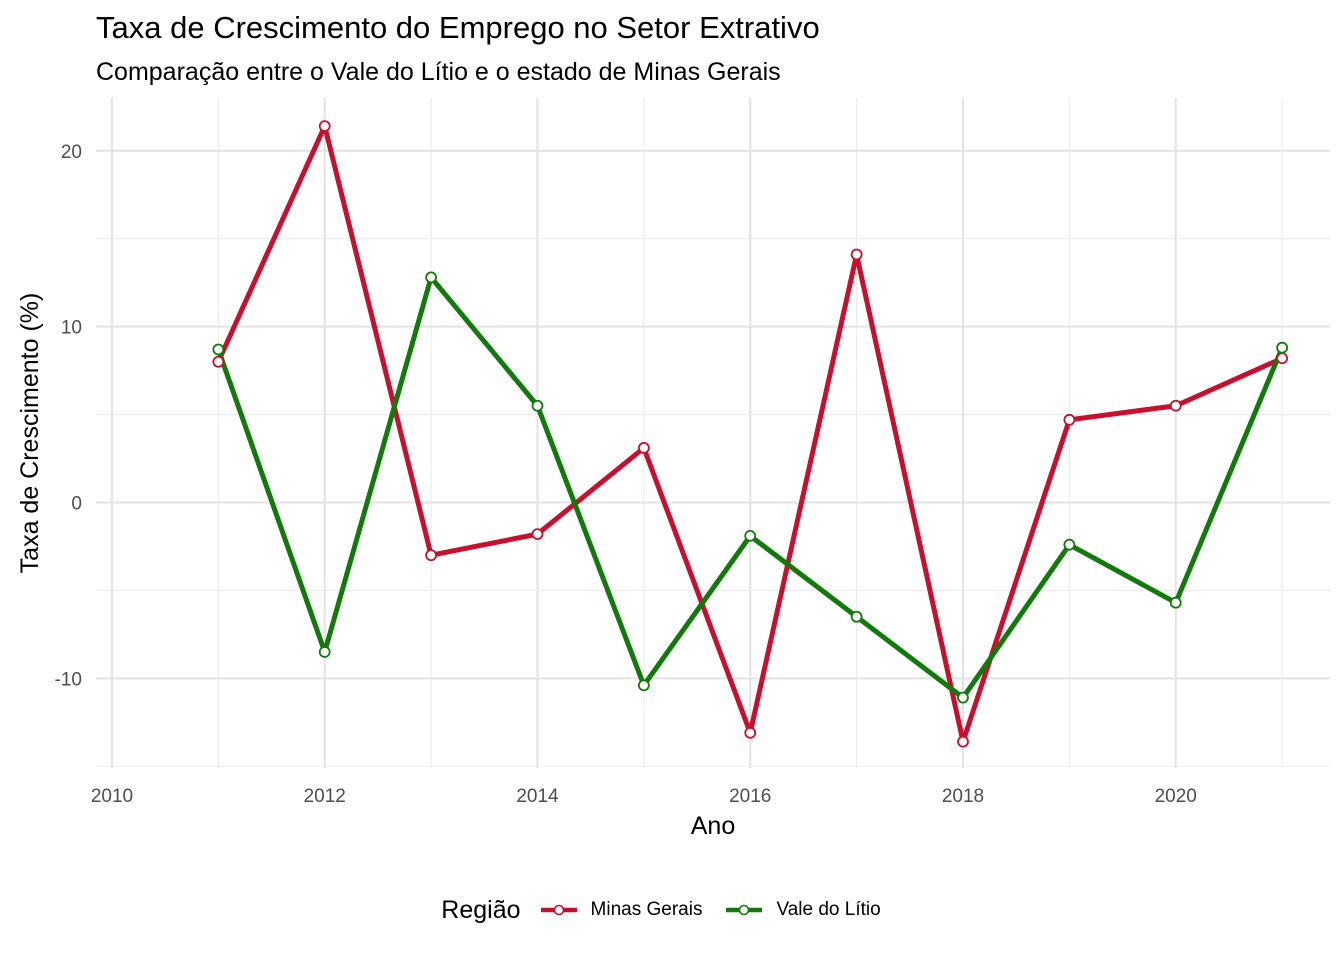 This screenshot has width=1344, height=960. I want to click on y-axis-ticks: -10 0 10 20, so click(68, 416).